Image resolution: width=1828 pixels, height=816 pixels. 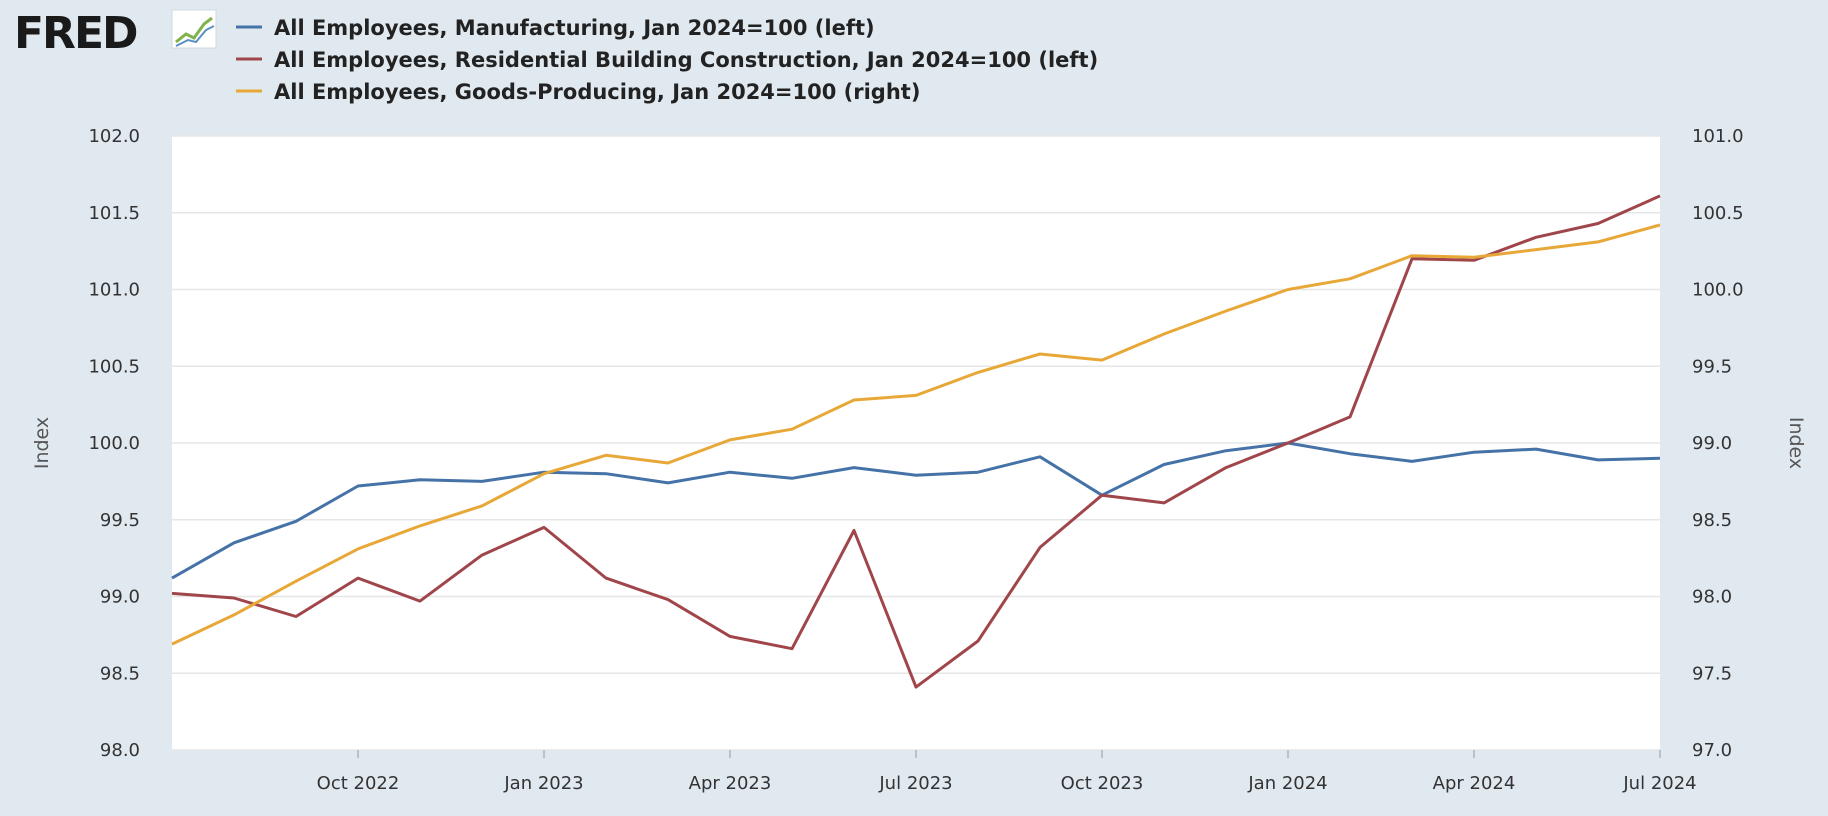 I want to click on x-tick-label: Oct 2023, so click(x=1102, y=783).